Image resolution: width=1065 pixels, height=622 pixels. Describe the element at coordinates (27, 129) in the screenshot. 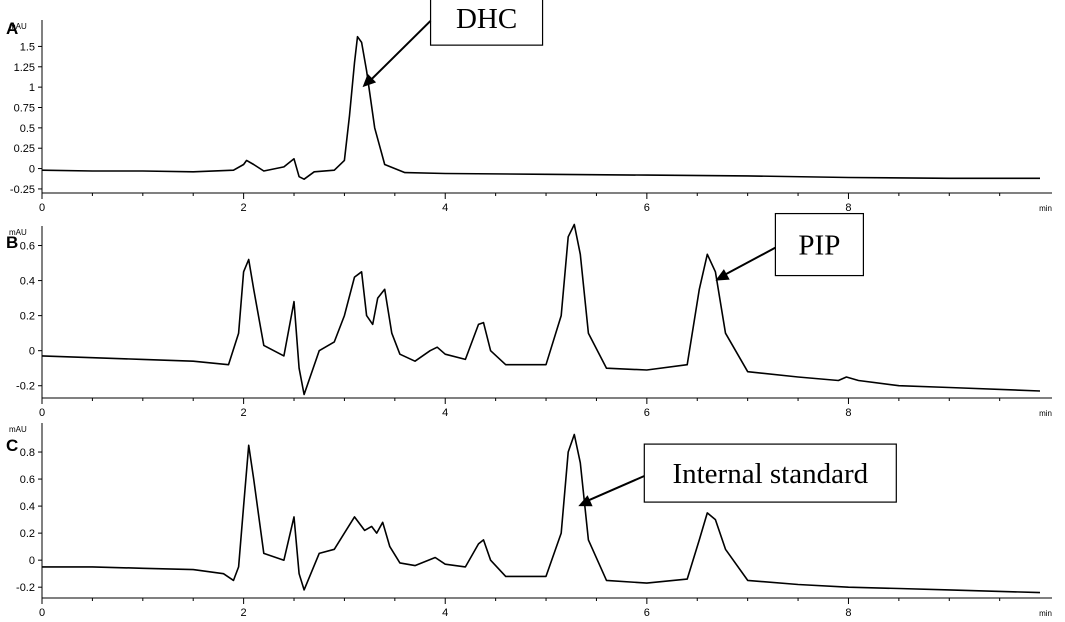

I see `y-tick-label: 0.5` at that location.